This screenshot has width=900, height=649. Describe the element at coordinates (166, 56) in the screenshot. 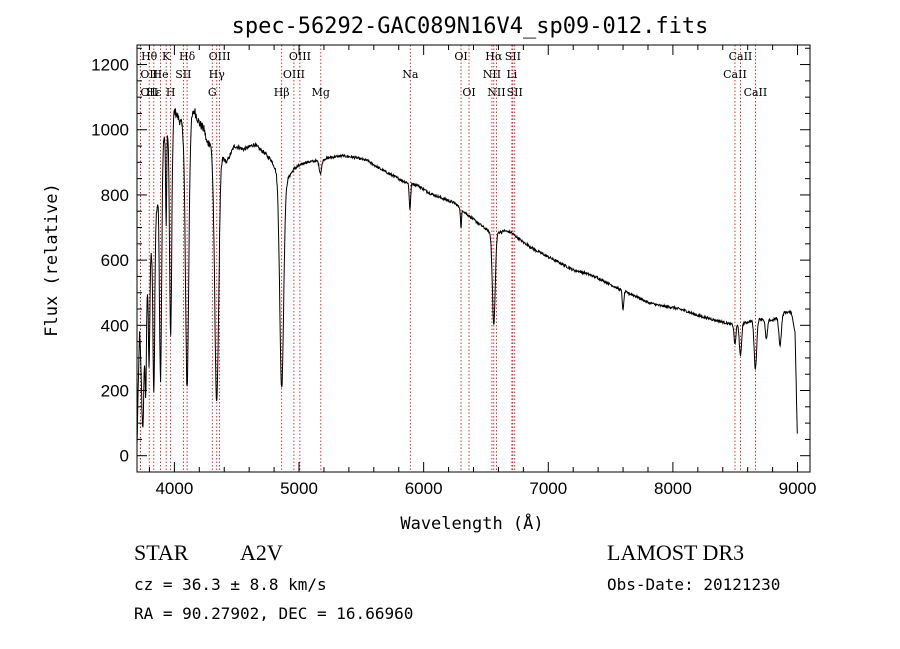

I see `spectral-line-label: K` at that location.